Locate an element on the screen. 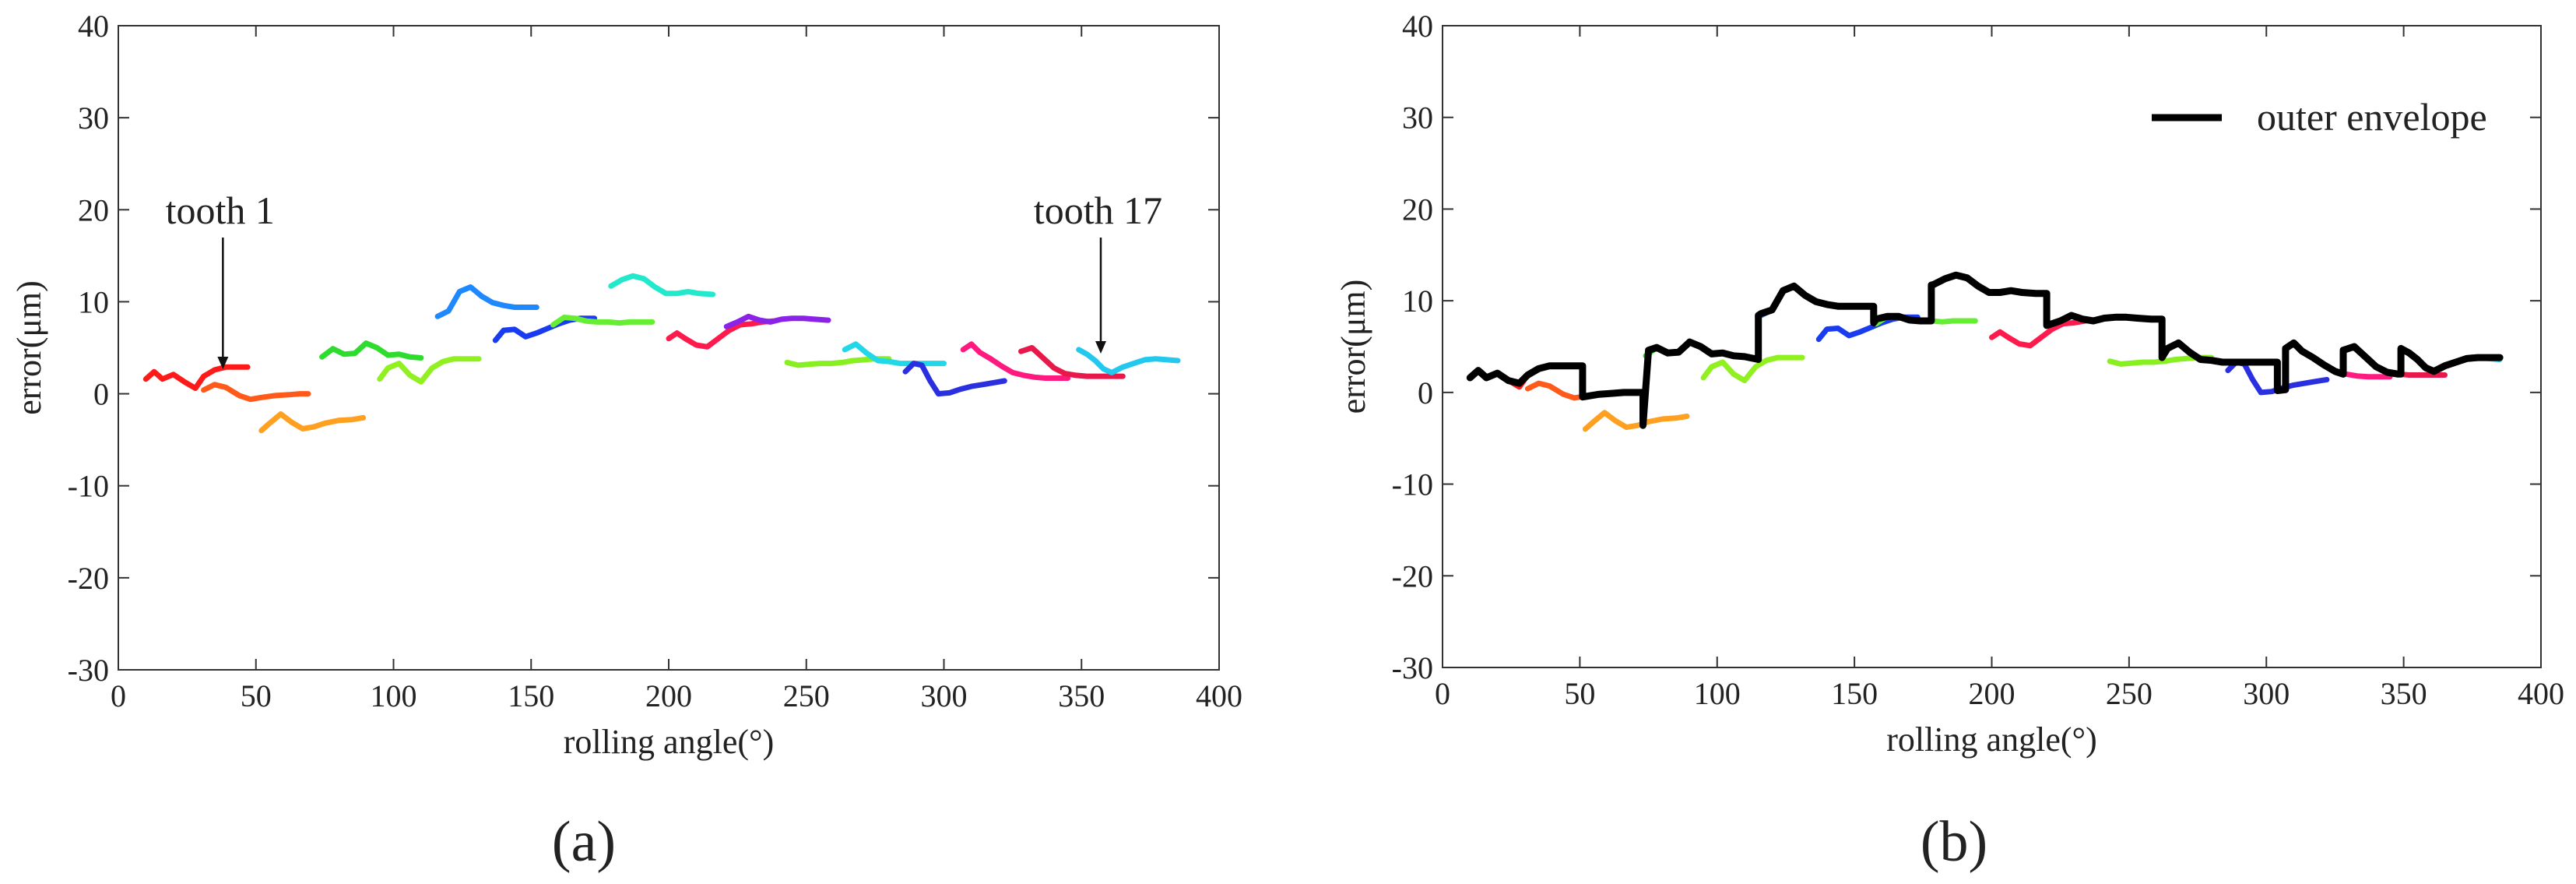 The height and width of the screenshot is (884, 2576). panel-a-x-tick-label: 0 is located at coordinates (119, 695).